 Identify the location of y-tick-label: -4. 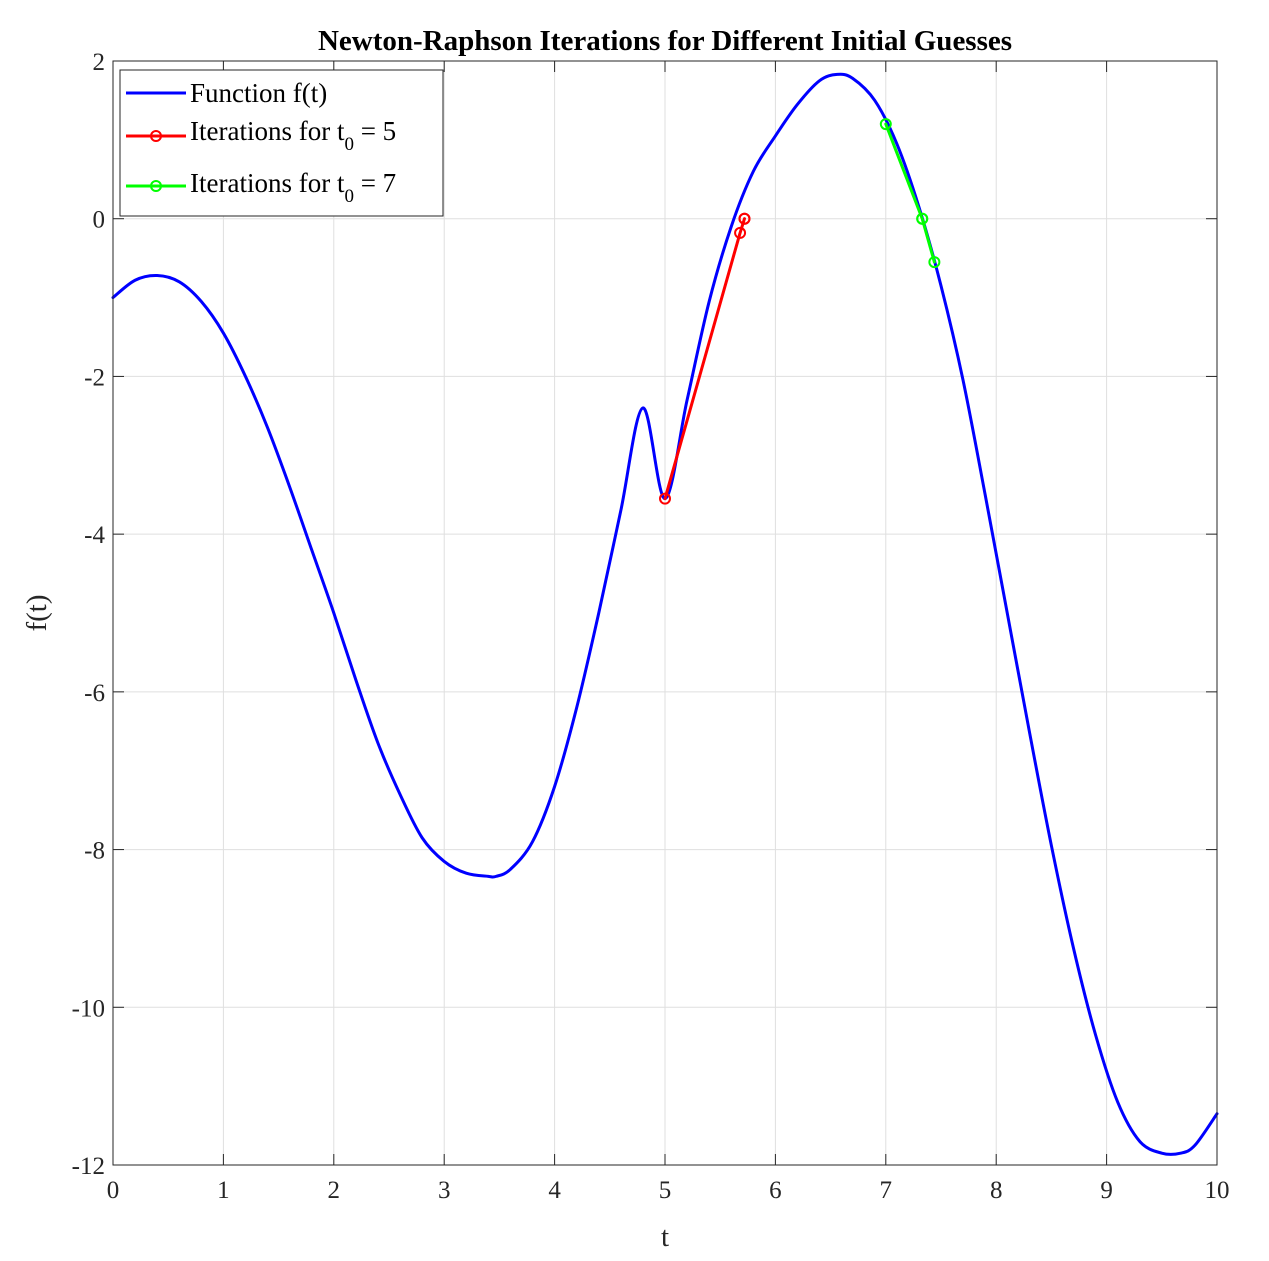
(94, 535).